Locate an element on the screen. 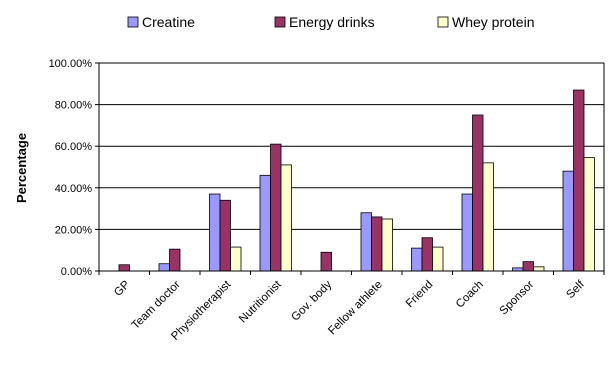 The width and height of the screenshot is (611, 371). y-axis-ticks: 0.00% 20.00% 40.00% 60.00% 80.00% 100.00% is located at coordinates (74, 168).